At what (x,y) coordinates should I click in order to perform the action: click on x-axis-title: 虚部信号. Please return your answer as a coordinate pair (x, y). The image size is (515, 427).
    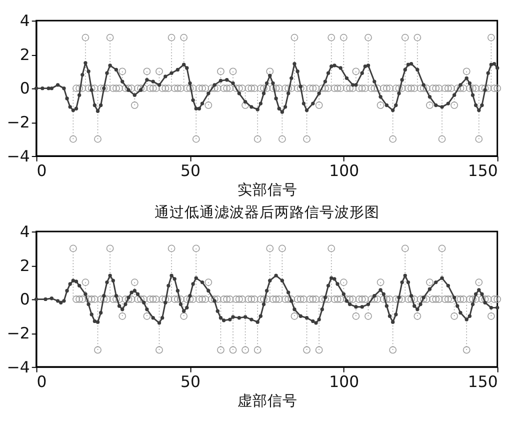
    Looking at the image, I should click on (267, 401).